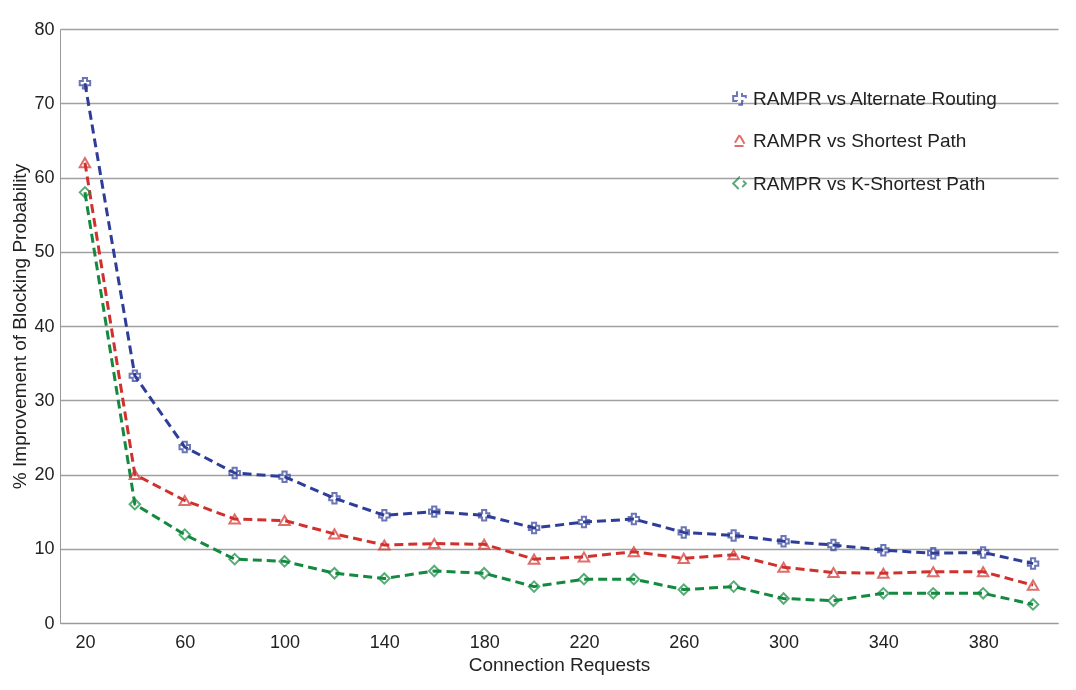  What do you see at coordinates (49, 622) in the screenshot?
I see `y-tick-label: 0` at bounding box center [49, 622].